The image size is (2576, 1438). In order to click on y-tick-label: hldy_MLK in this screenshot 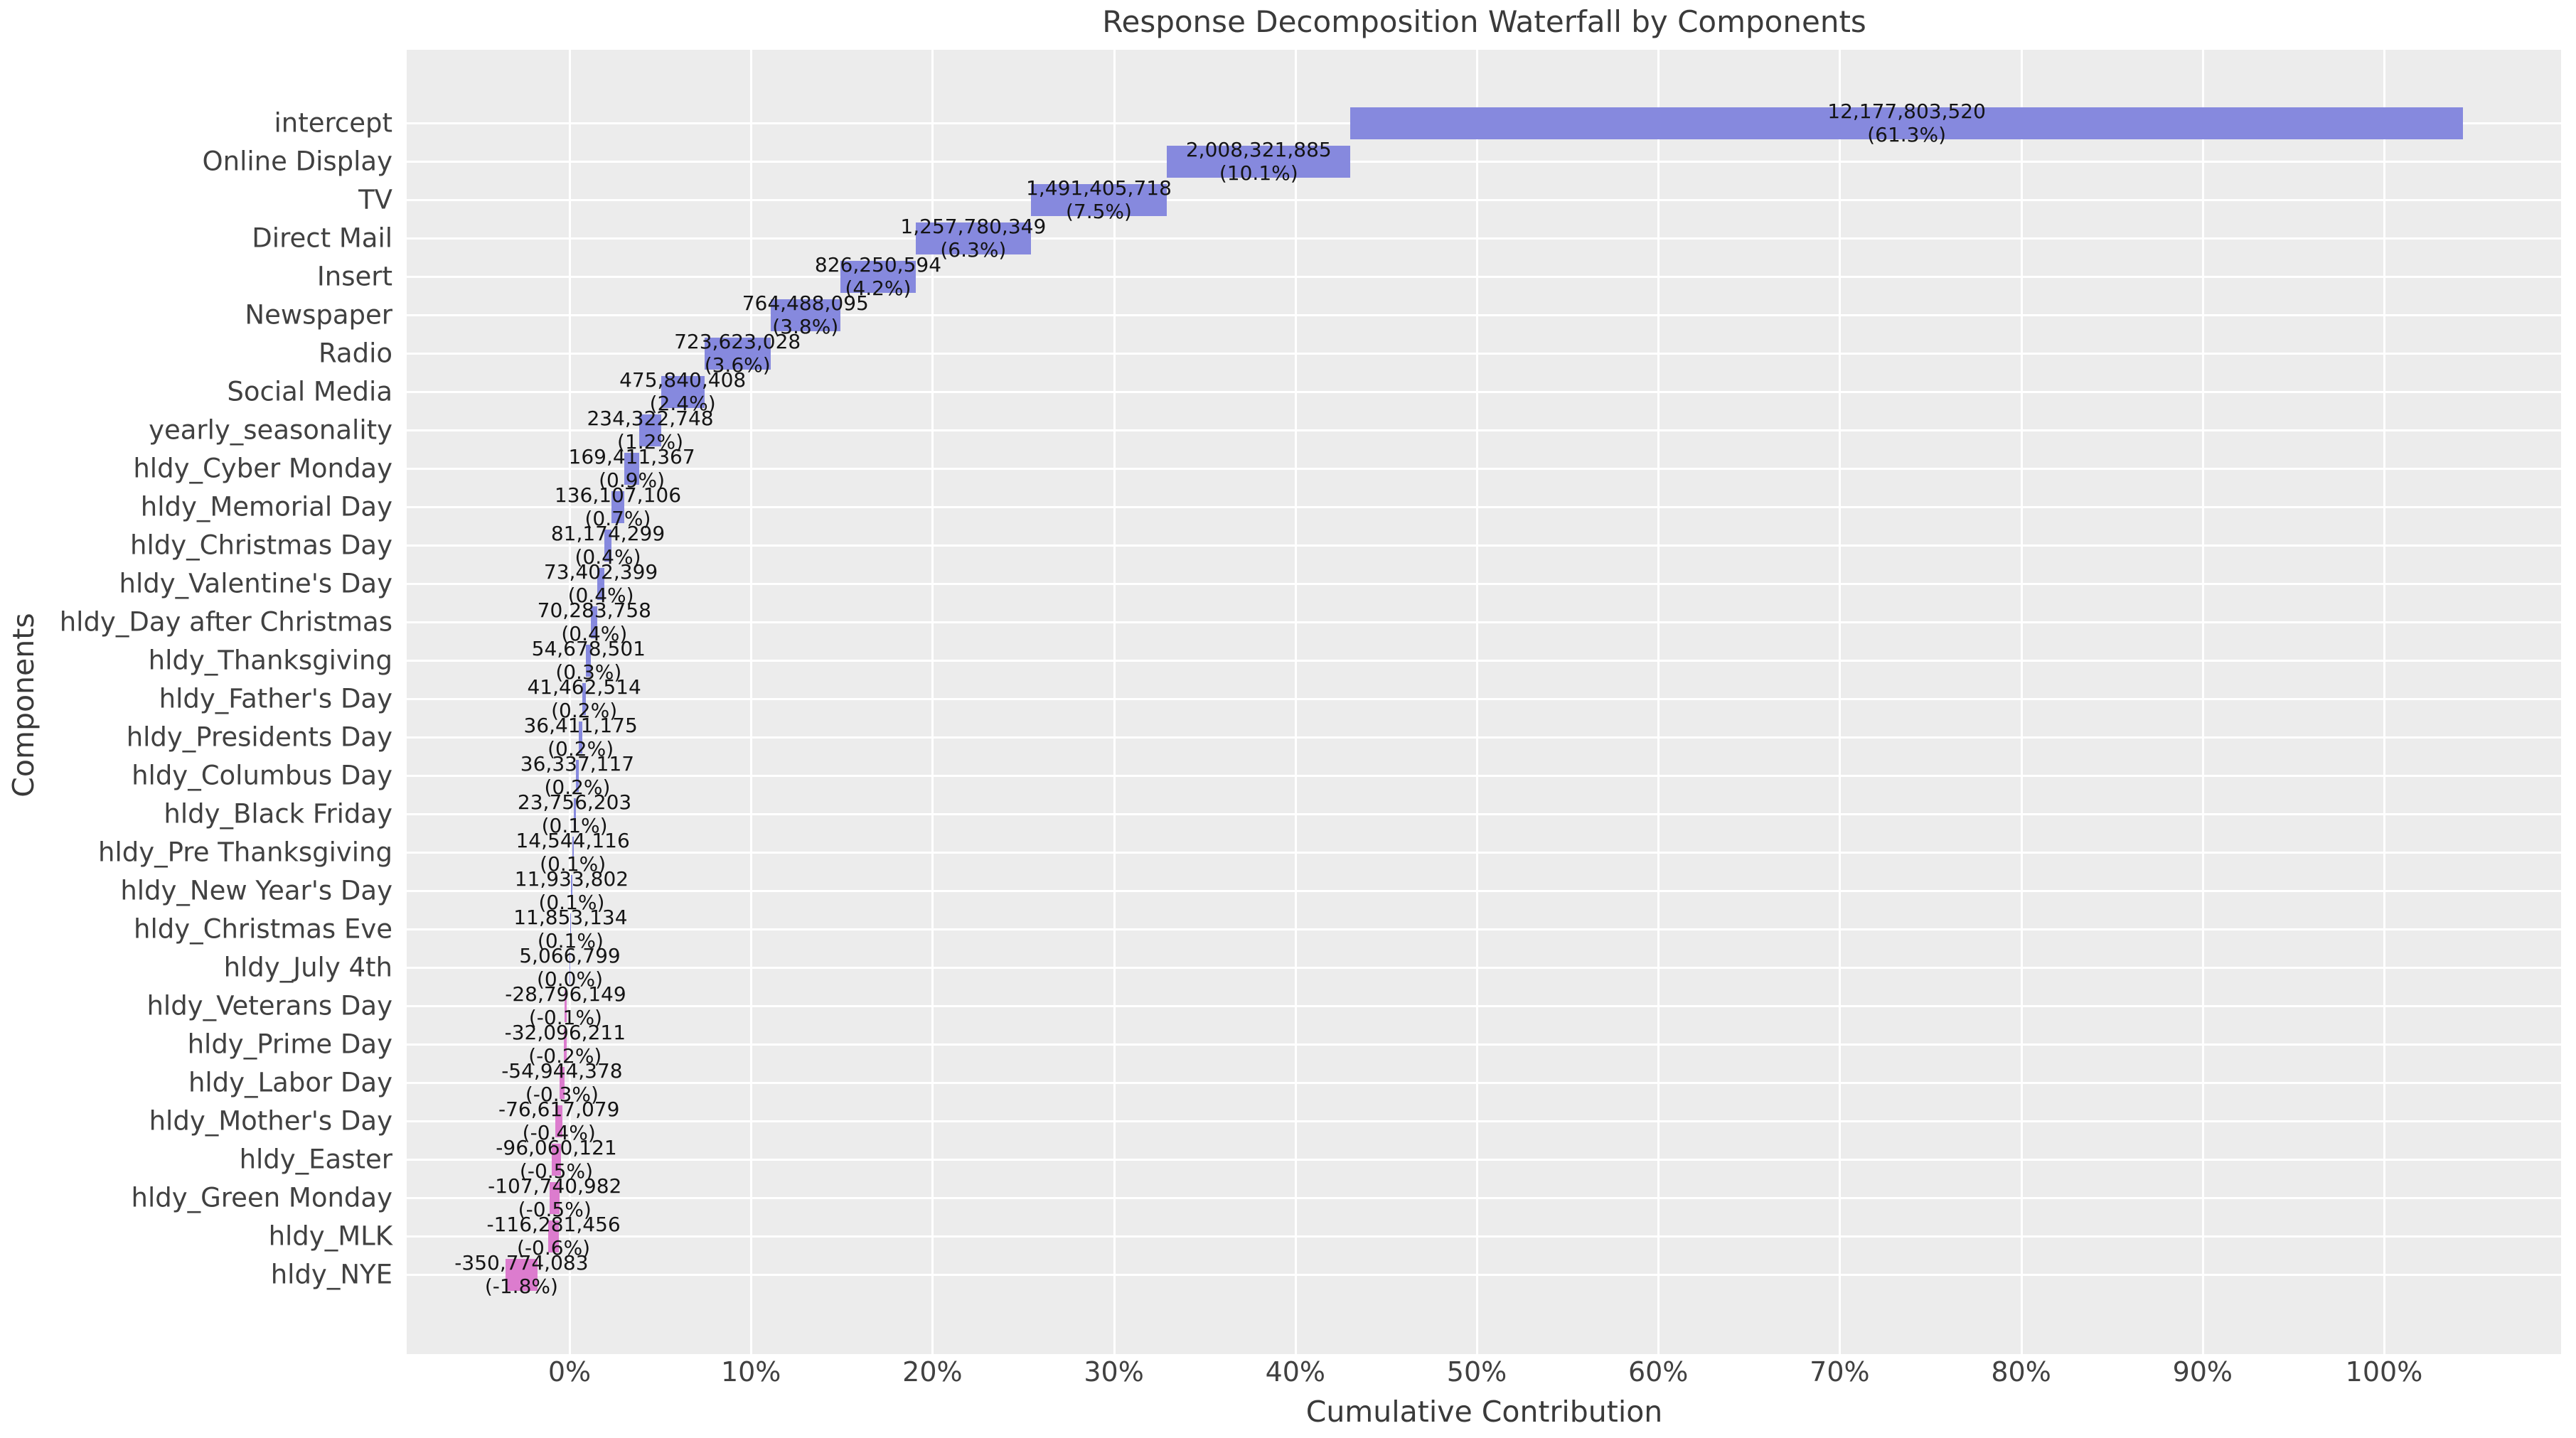, I will do `click(330, 1236)`.